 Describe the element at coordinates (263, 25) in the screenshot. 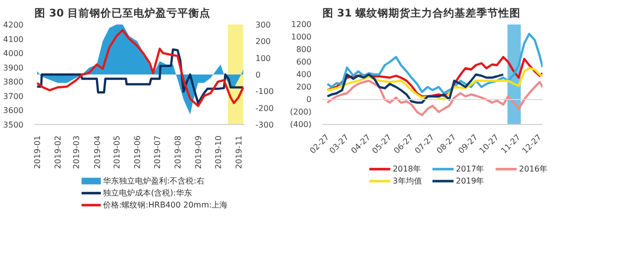

I see `y2-tick-label: 300` at that location.